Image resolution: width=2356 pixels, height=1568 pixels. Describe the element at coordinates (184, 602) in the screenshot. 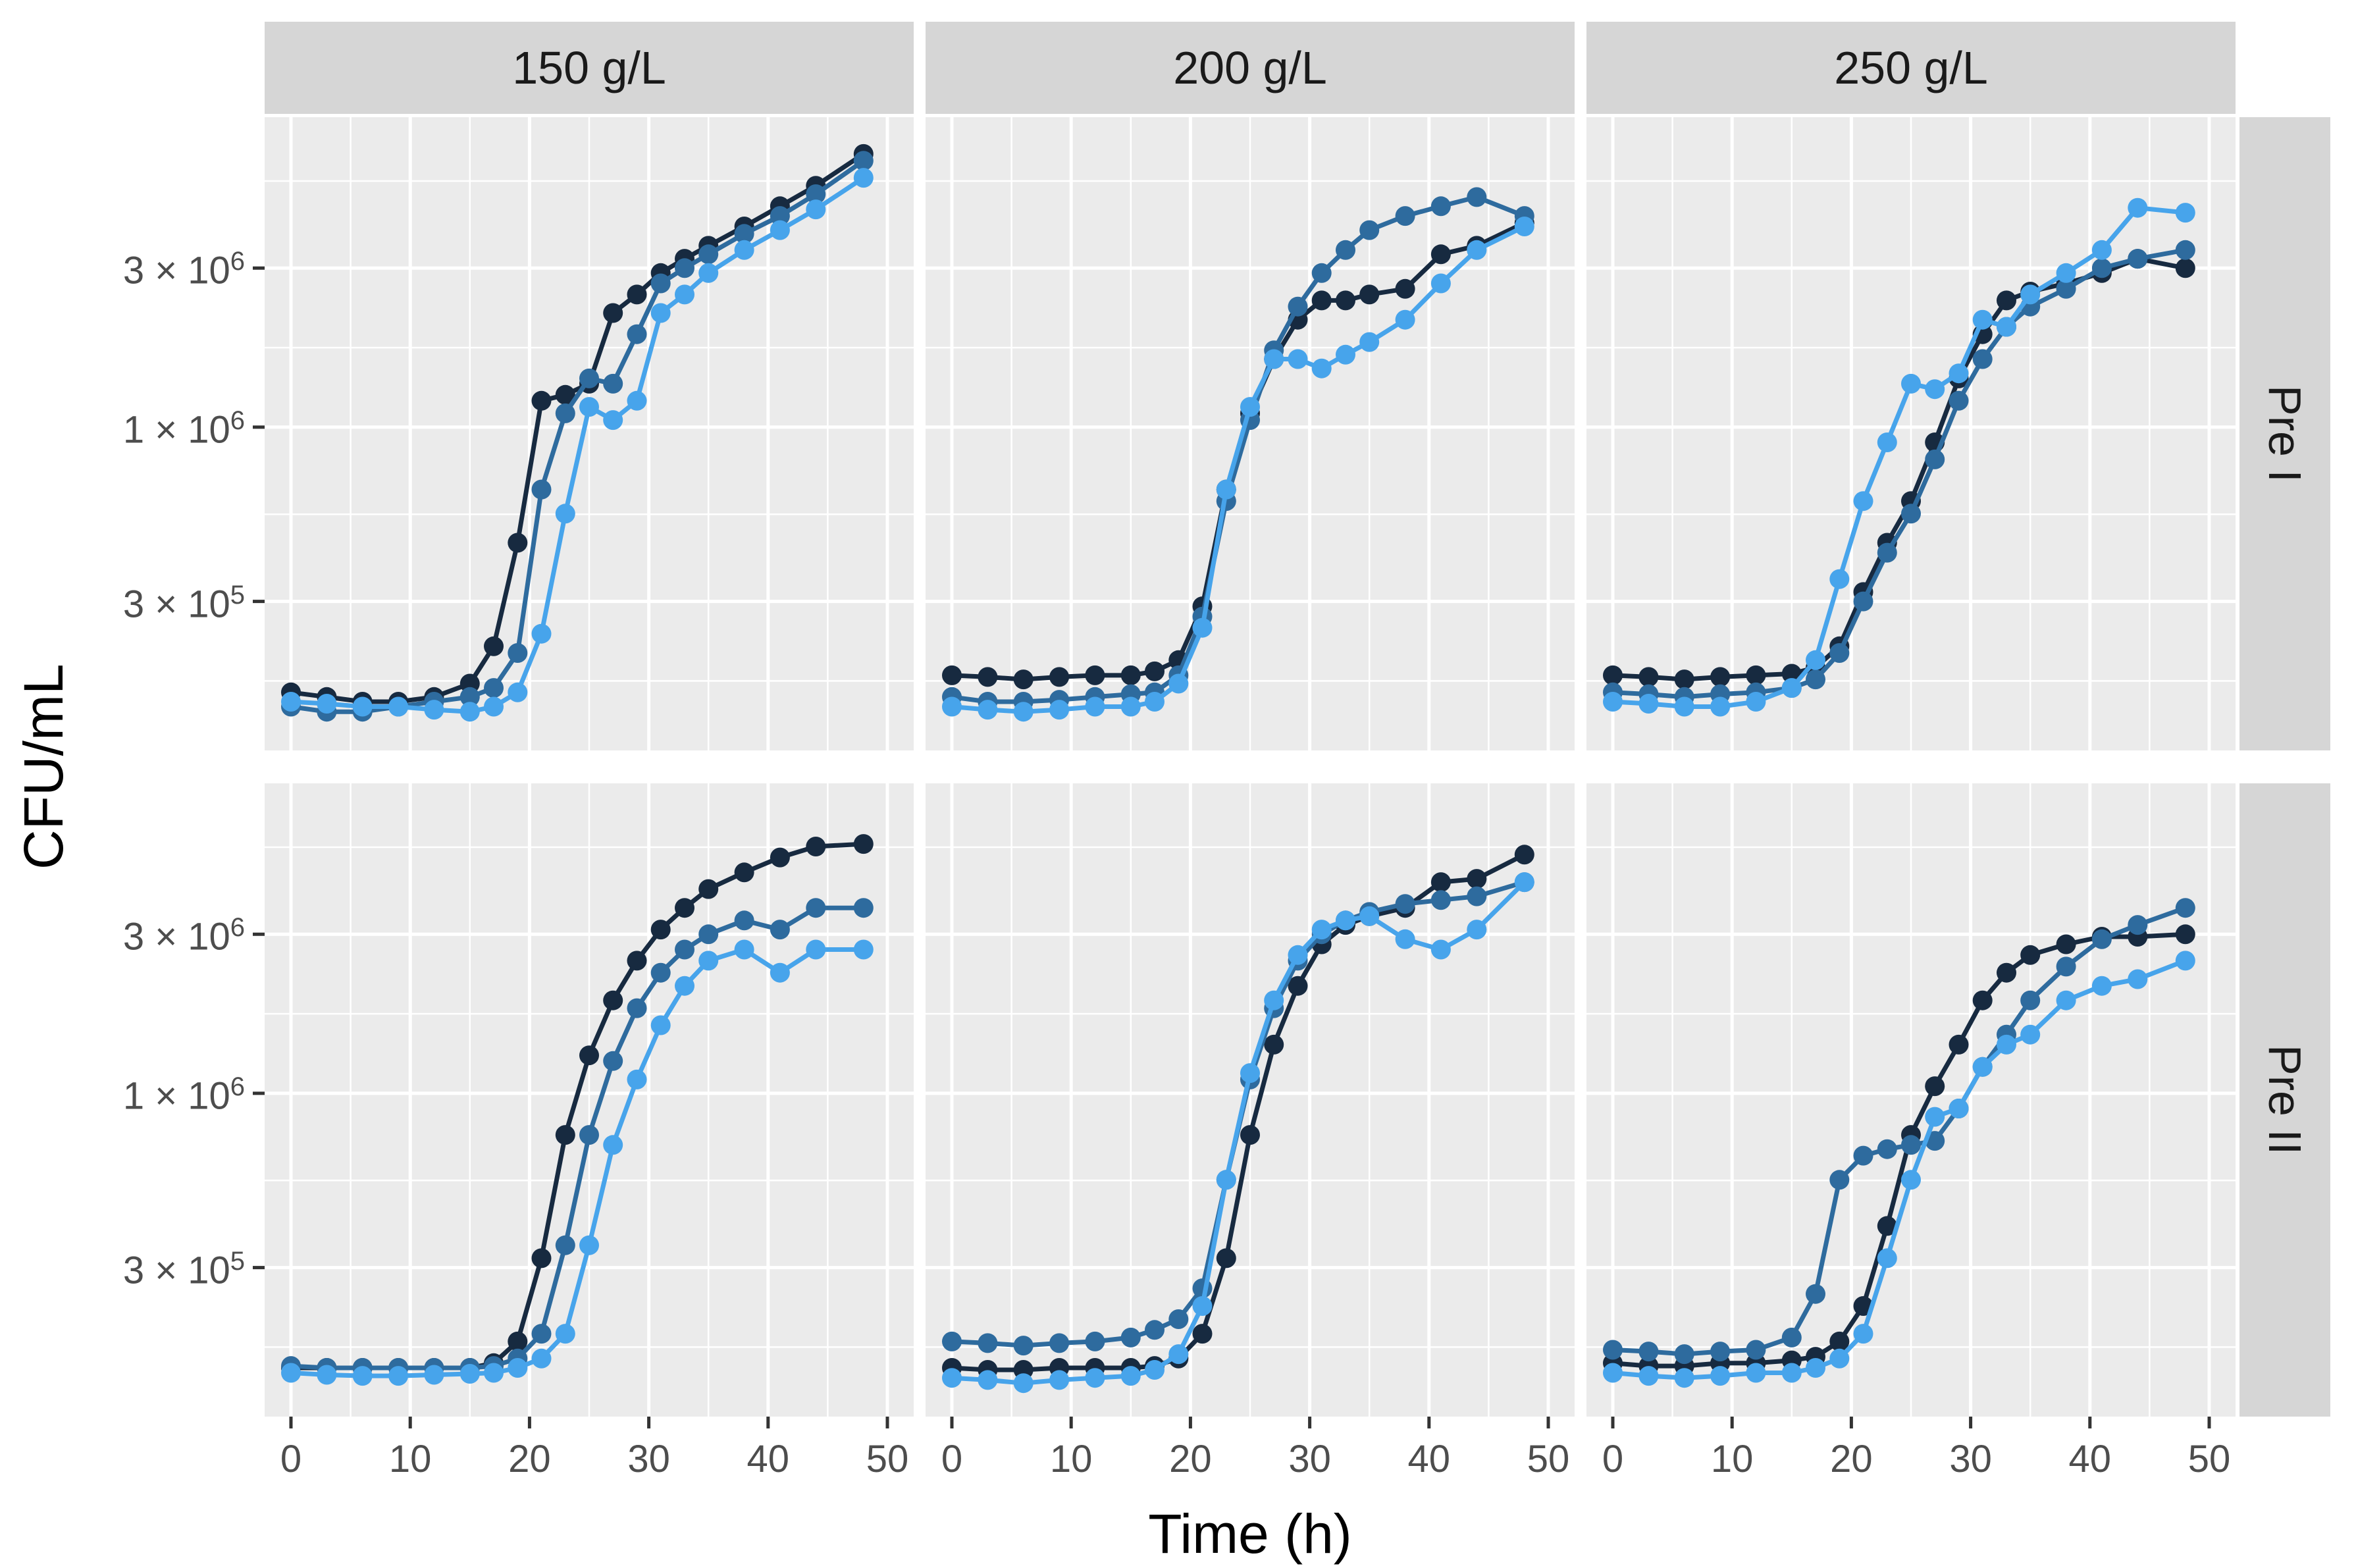

I see `y-tick-label: 3 × 10⁵` at that location.